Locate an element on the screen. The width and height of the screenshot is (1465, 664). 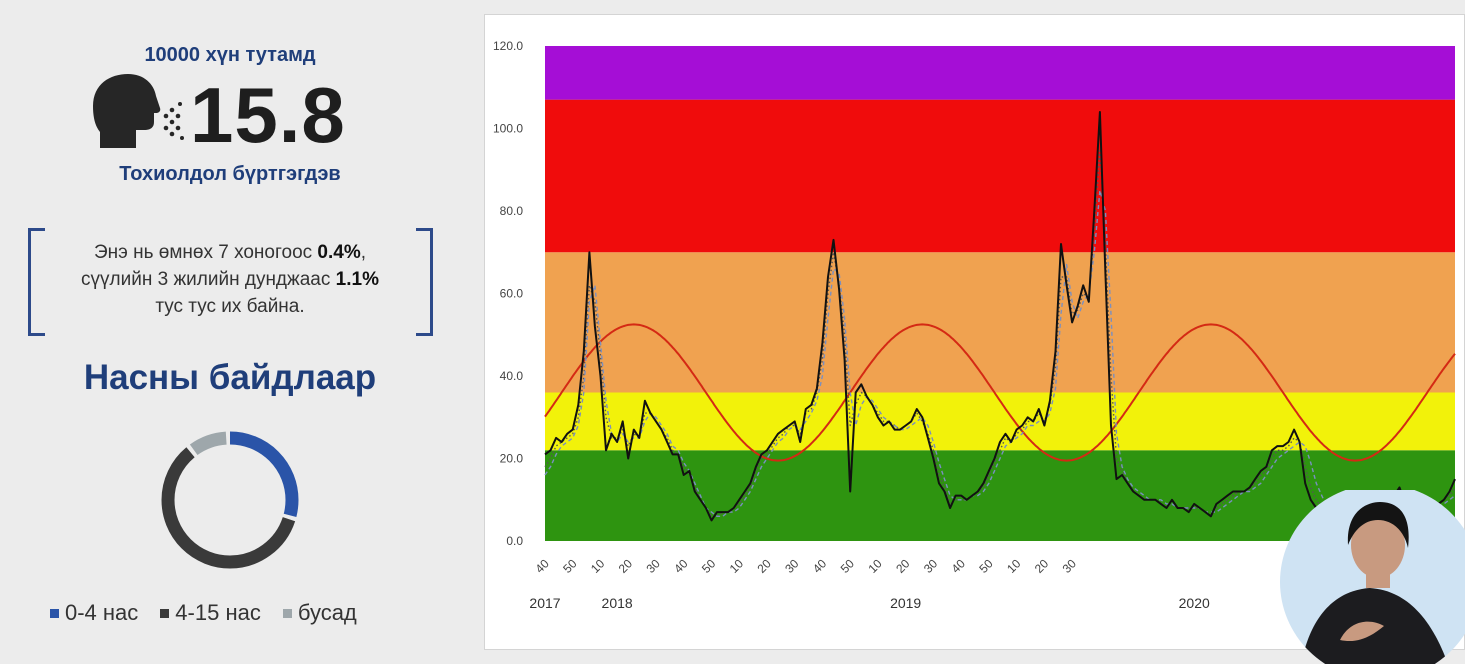
notice-line-3: тус тус их байна. is located at coordinates (230, 306).